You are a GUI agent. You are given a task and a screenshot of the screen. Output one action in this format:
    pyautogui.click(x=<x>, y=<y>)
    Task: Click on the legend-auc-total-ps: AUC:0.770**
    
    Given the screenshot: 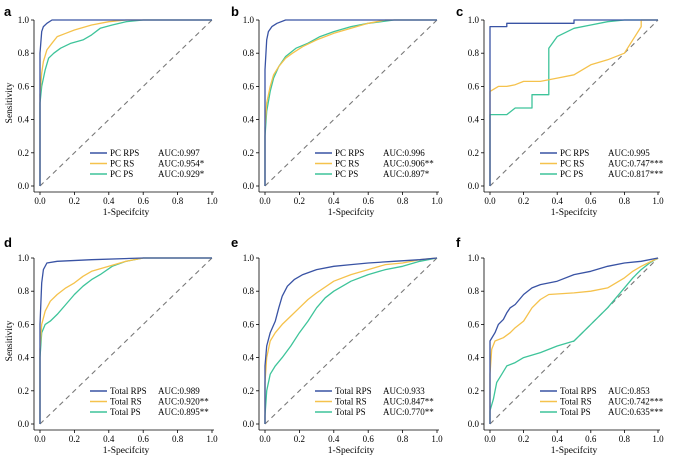 What is the action you would take?
    pyautogui.click(x=408, y=412)
    